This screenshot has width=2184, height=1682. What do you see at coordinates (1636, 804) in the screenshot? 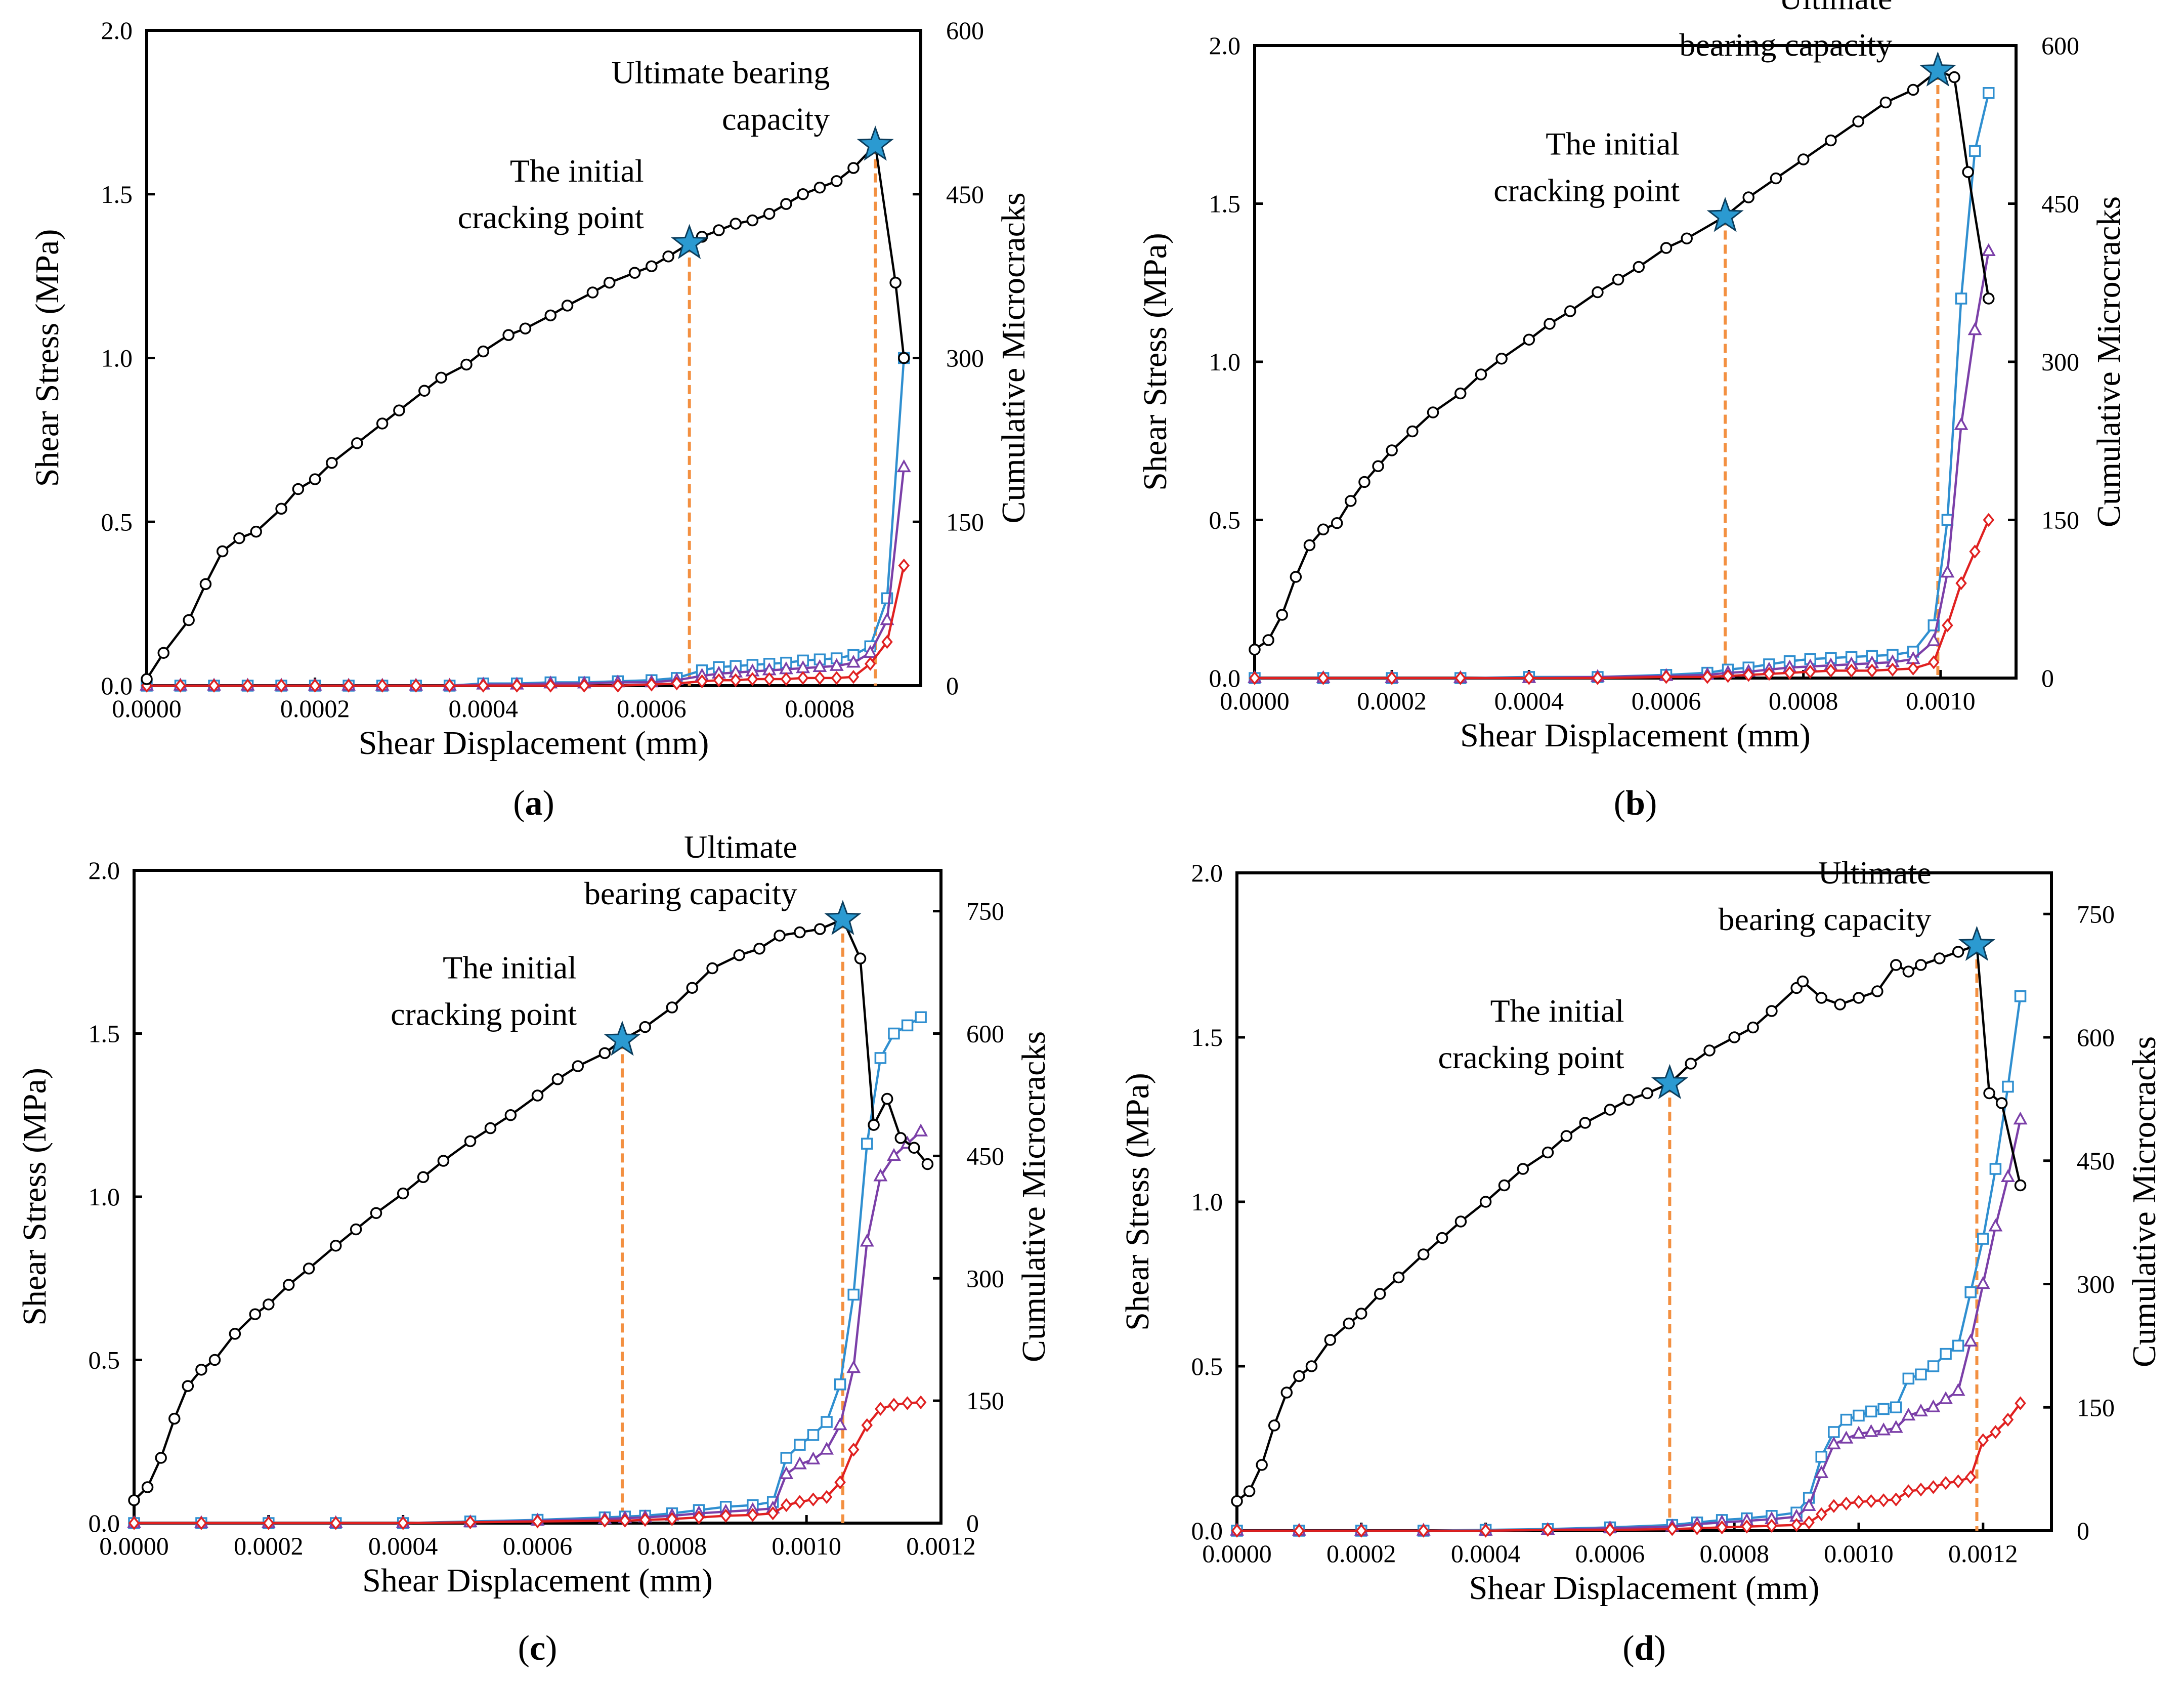
I see `panel-label: (b)` at bounding box center [1636, 804].